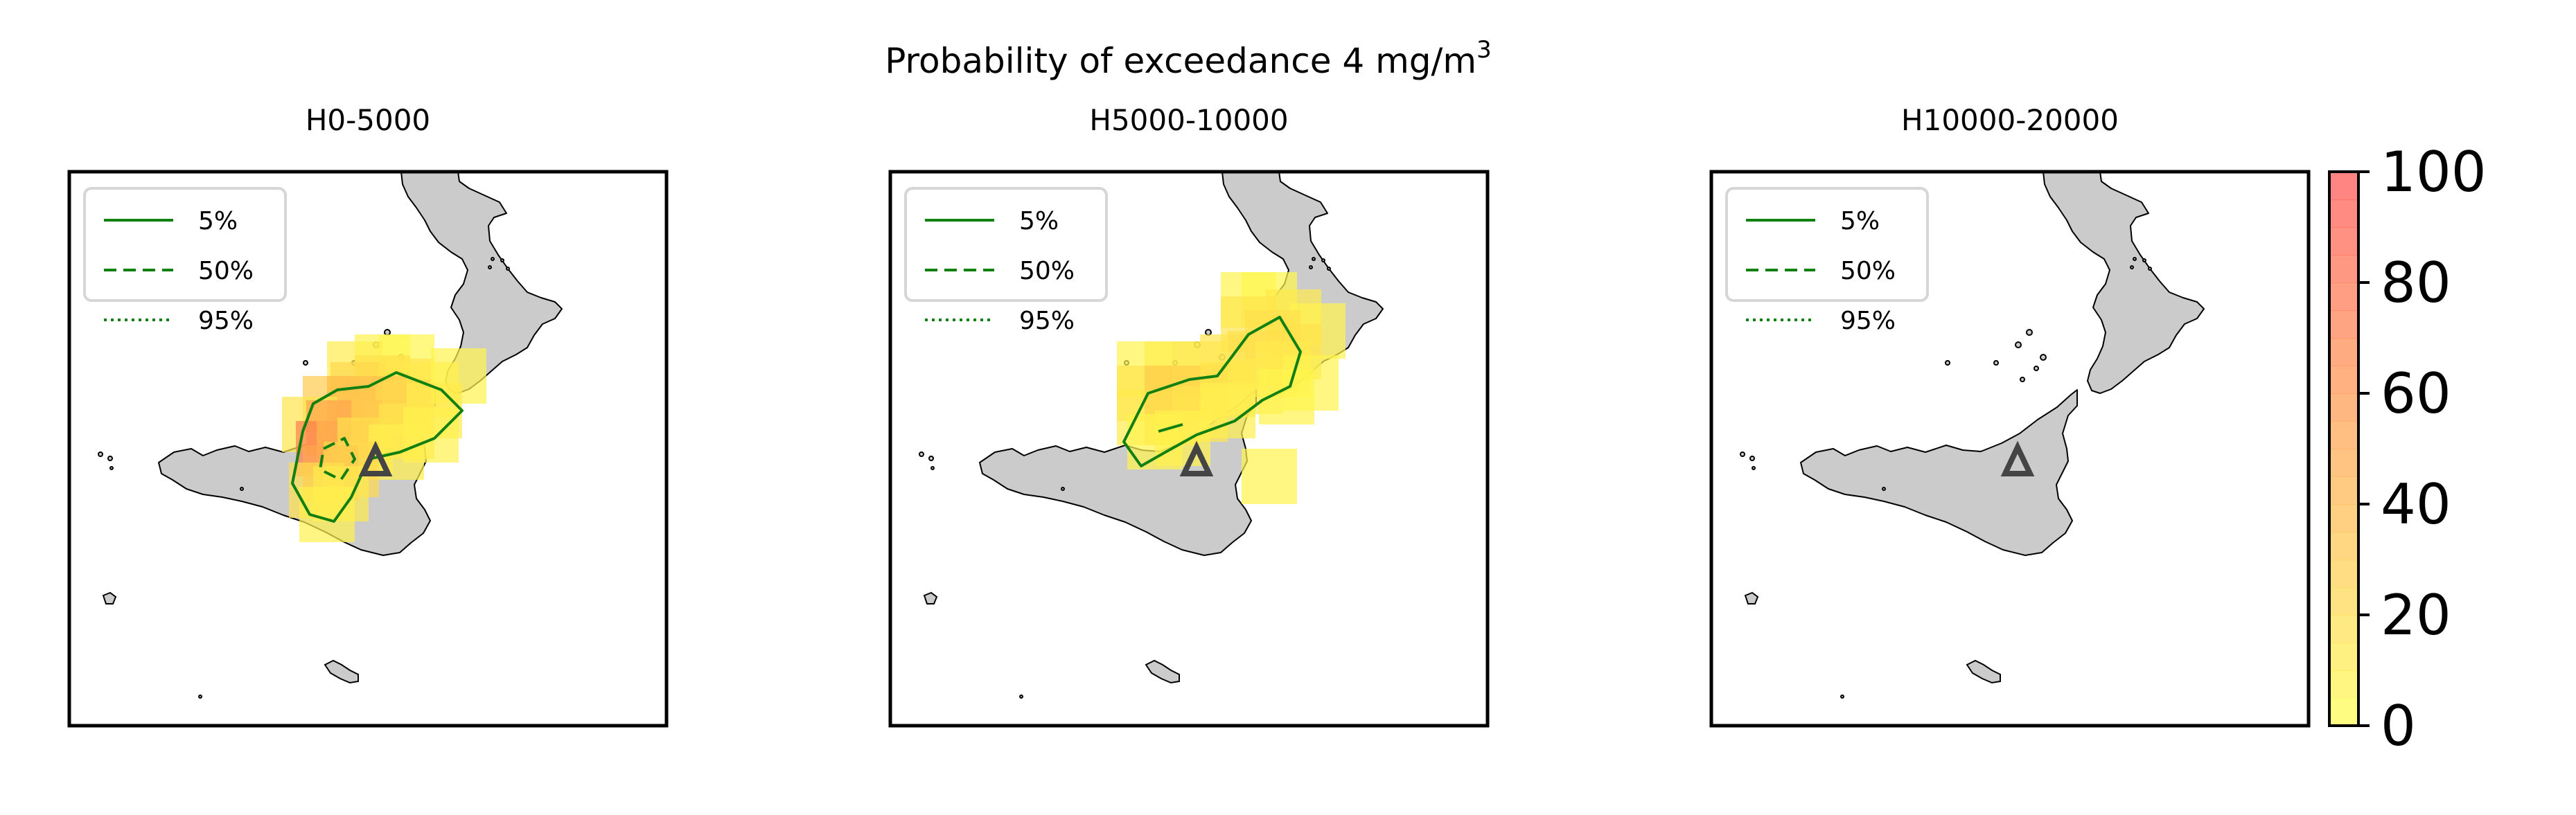 Image resolution: width=2576 pixels, height=815 pixels. Describe the element at coordinates (337, 459) in the screenshot. I see `contour-dashed` at that location.